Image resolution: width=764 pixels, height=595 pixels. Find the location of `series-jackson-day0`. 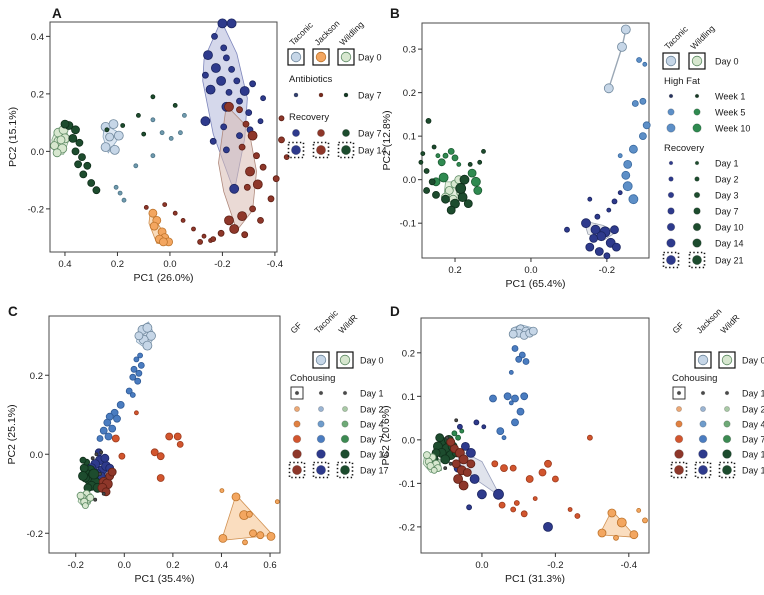

series-jackson-day0 is located at coordinates (523, 332).